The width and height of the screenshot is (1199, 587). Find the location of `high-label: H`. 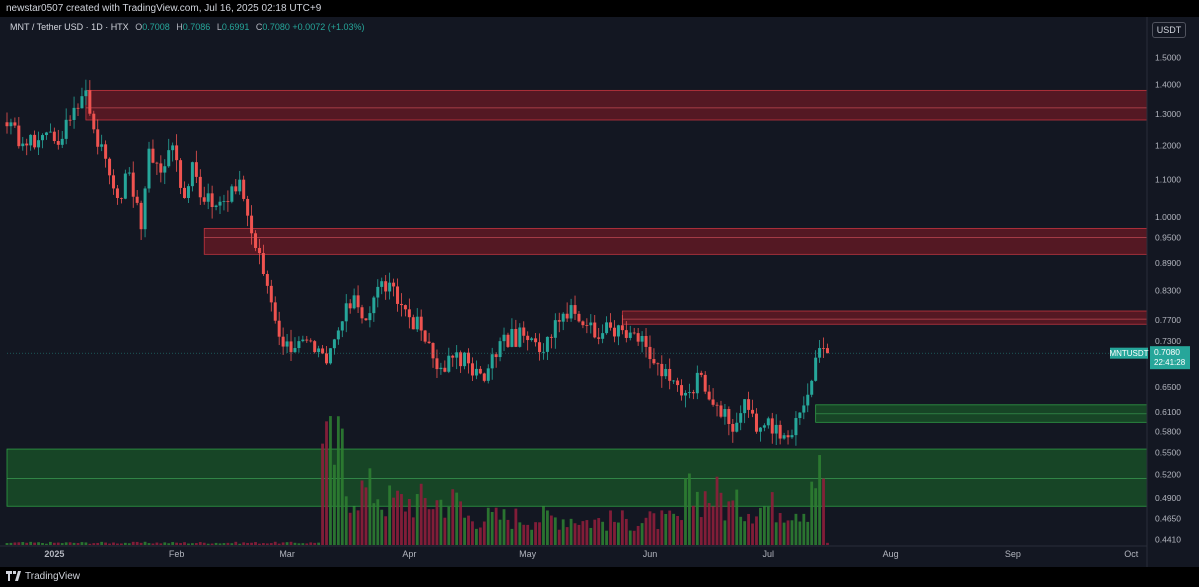

high-label: H is located at coordinates (179, 27).